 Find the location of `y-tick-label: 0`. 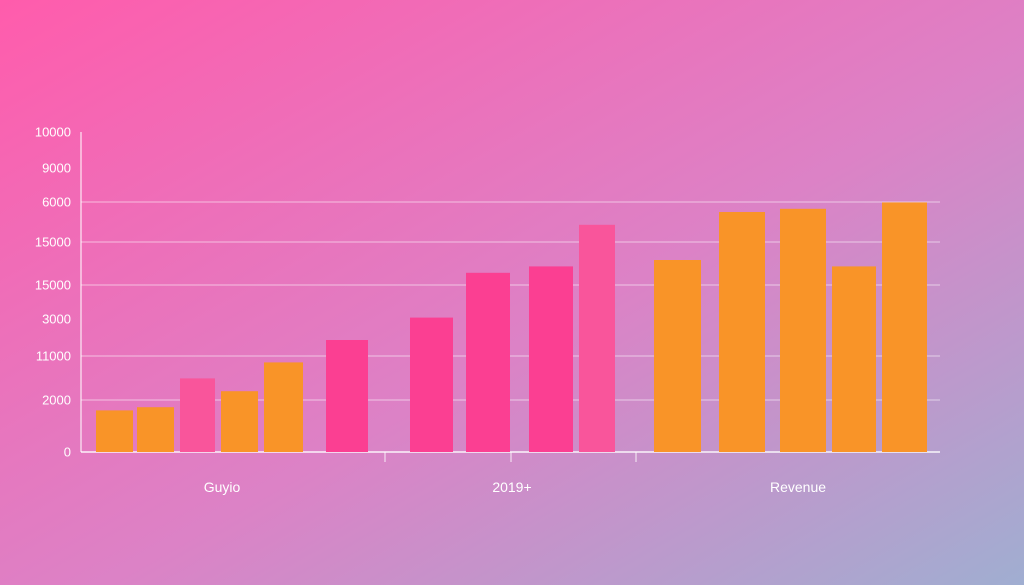

y-tick-label: 0 is located at coordinates (67, 452).